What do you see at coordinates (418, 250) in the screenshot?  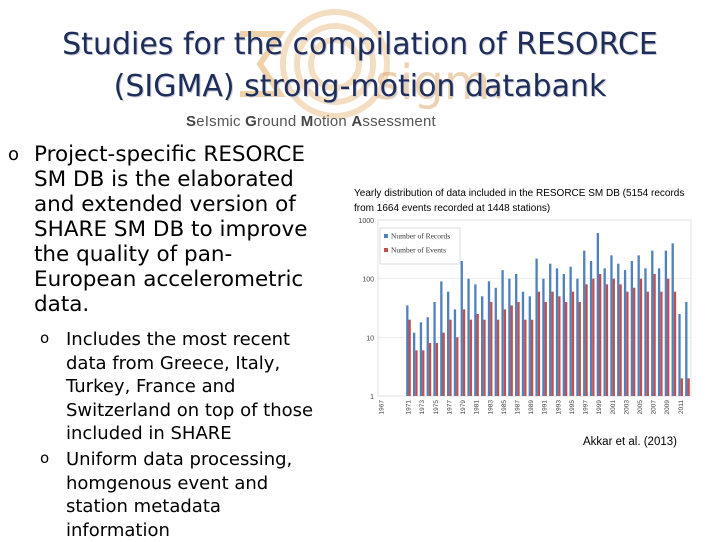 I see `legend-label: Number of Events` at bounding box center [418, 250].